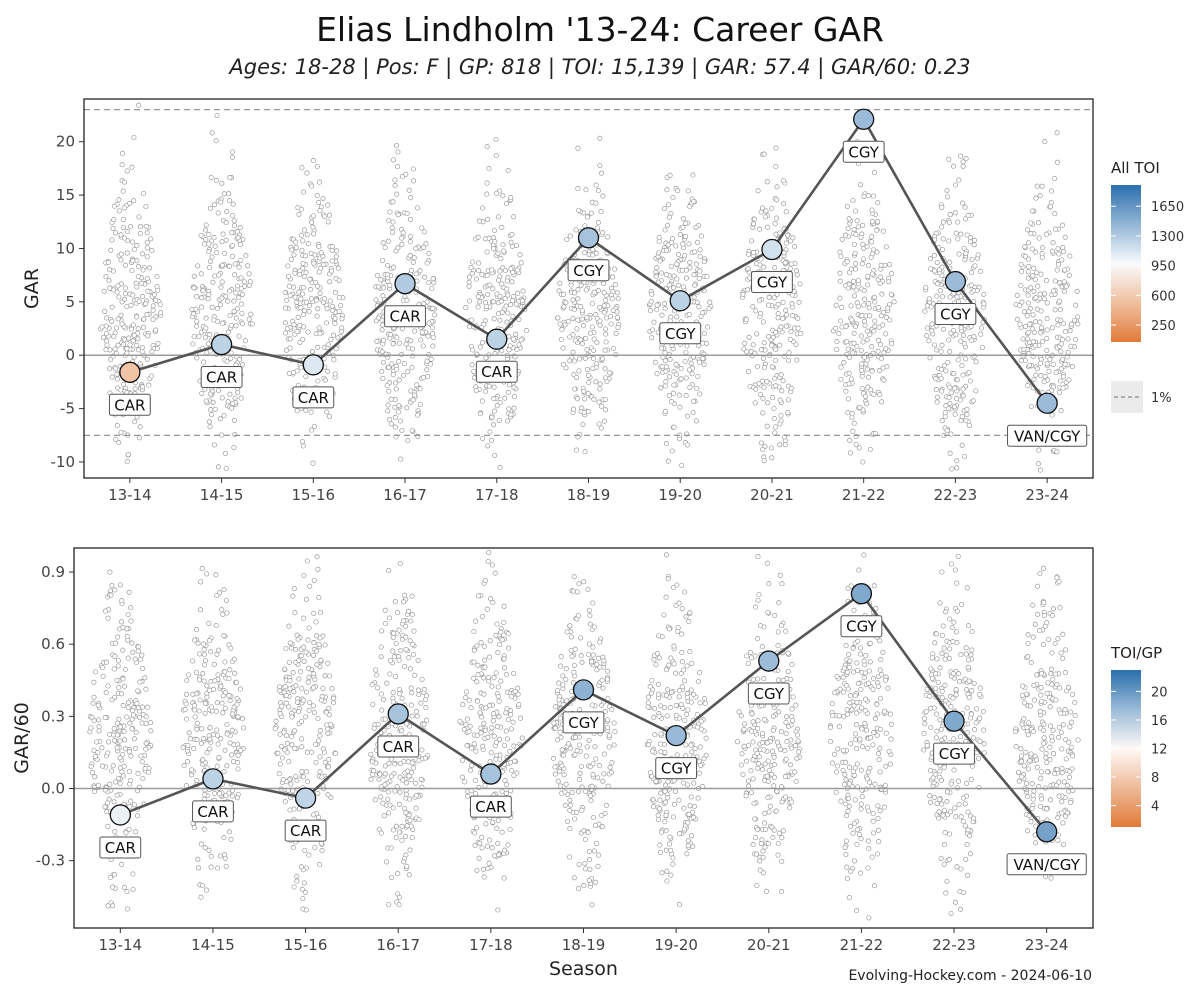 The height and width of the screenshot is (1000, 1200). What do you see at coordinates (497, 495) in the screenshot?
I see `x-tick-label: 17-18` at bounding box center [497, 495].